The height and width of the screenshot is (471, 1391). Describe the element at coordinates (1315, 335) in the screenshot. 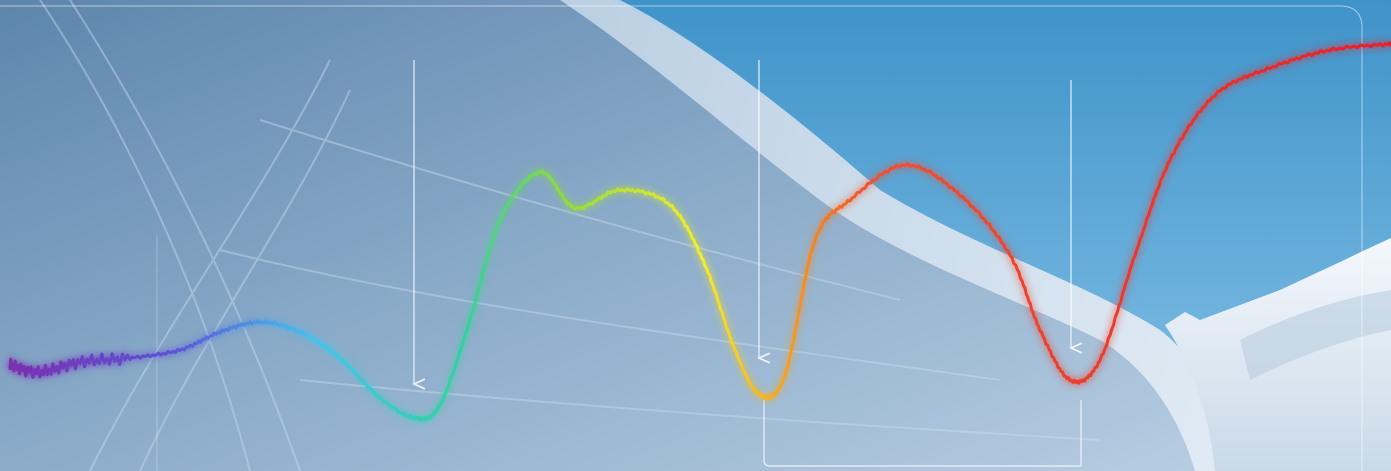

I see `distant-mountain-shadow` at that location.